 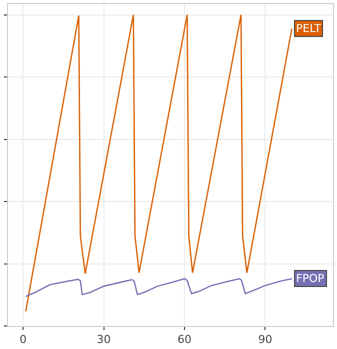 What do you see at coordinates (309, 28) in the screenshot?
I see `series-label: PELT` at bounding box center [309, 28].